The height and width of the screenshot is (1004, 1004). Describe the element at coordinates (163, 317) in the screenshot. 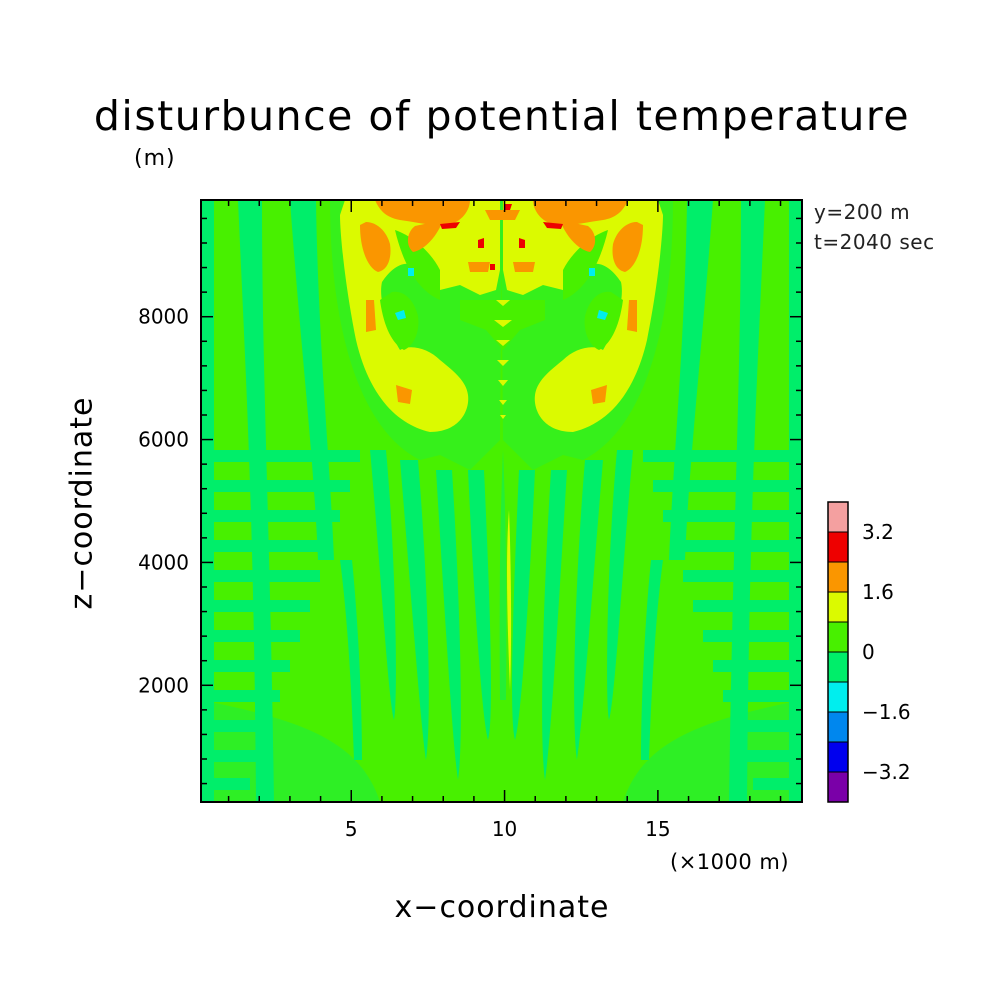

I see `y-tick-label: 8000` at that location.